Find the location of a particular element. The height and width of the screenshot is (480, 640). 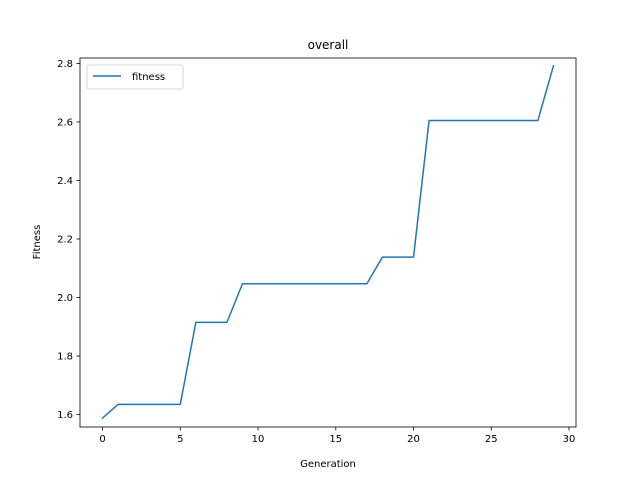

y-tick-label: 2.2 is located at coordinates (65, 239).